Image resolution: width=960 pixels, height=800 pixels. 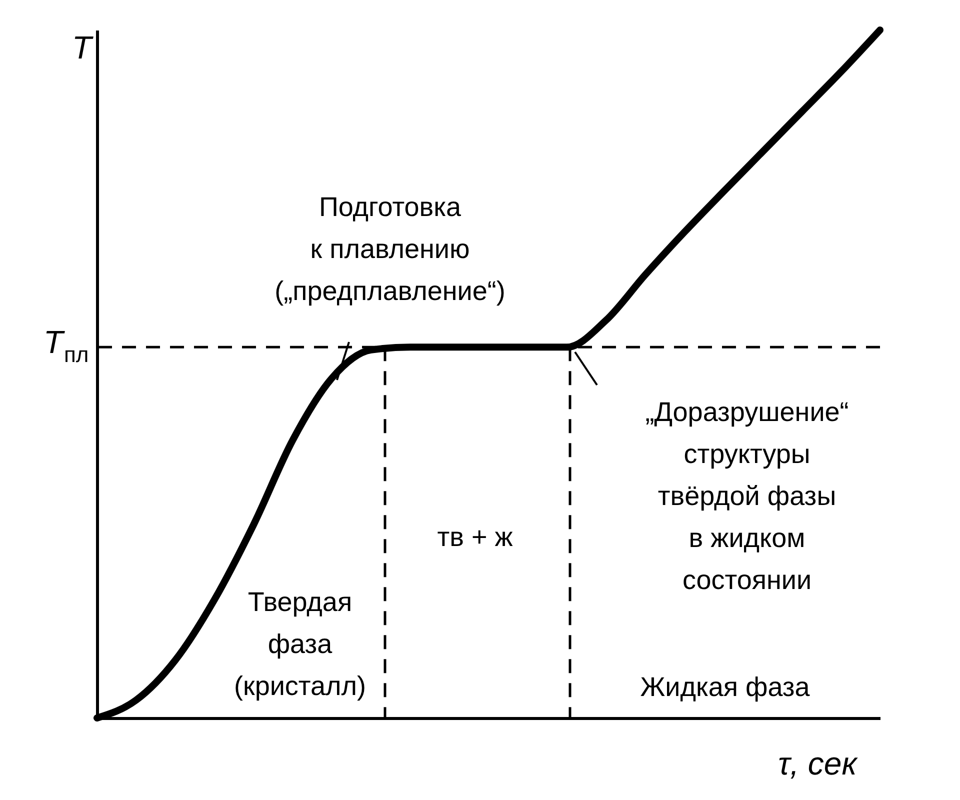 What do you see at coordinates (390, 249) in the screenshot?
I see `annotation: Подготовка к плавлению („предплавление“)` at bounding box center [390, 249].